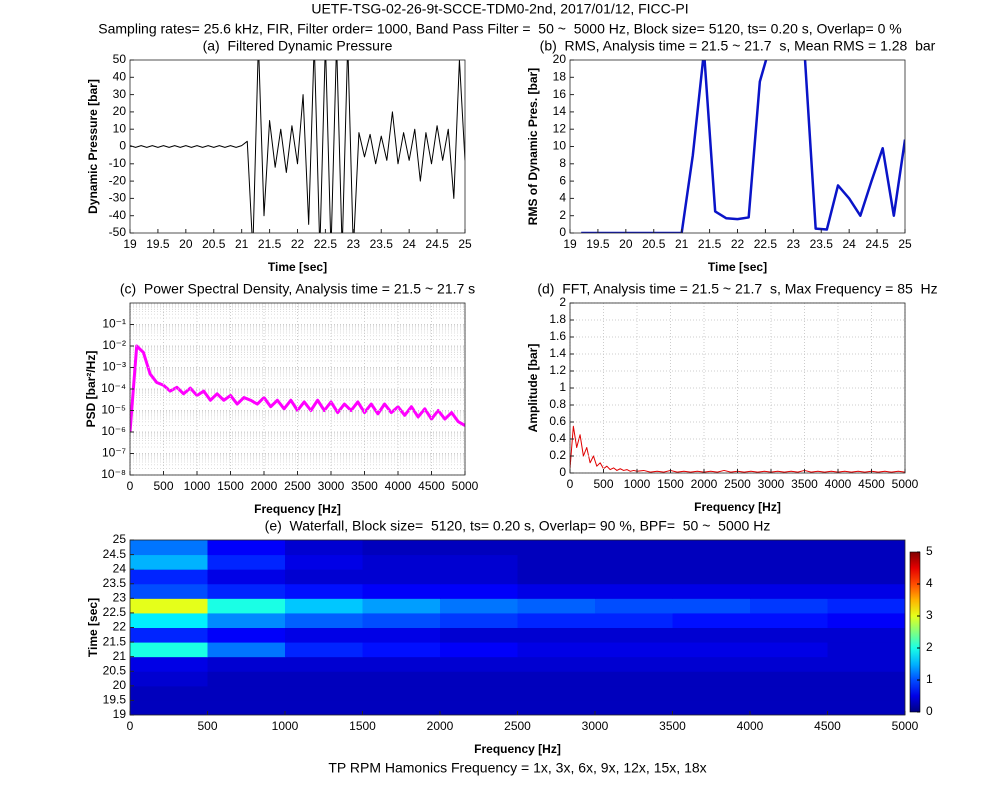 The image size is (1000, 800). What do you see at coordinates (557, 438) in the screenshot?
I see `y-tick-label: 0.4` at bounding box center [557, 438].